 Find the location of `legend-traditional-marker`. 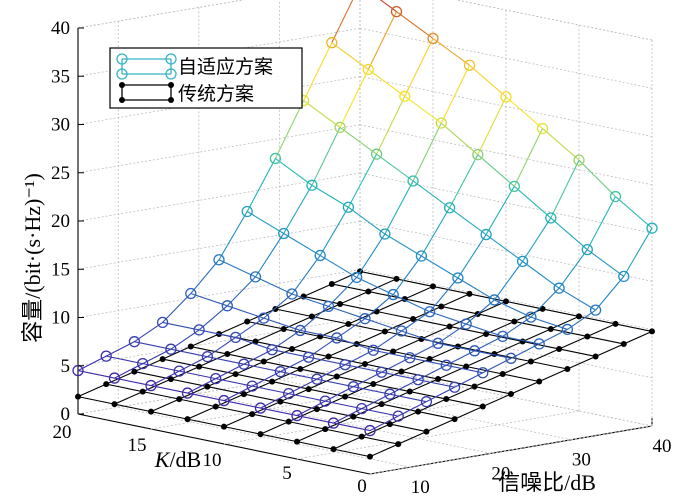

legend-traditional-marker is located at coordinates (171, 85).